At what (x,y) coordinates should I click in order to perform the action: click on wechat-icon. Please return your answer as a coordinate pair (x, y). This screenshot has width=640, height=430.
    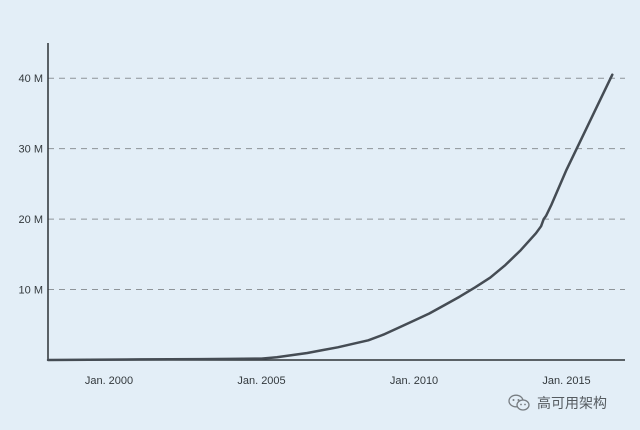
    Looking at the image, I should click on (519, 402).